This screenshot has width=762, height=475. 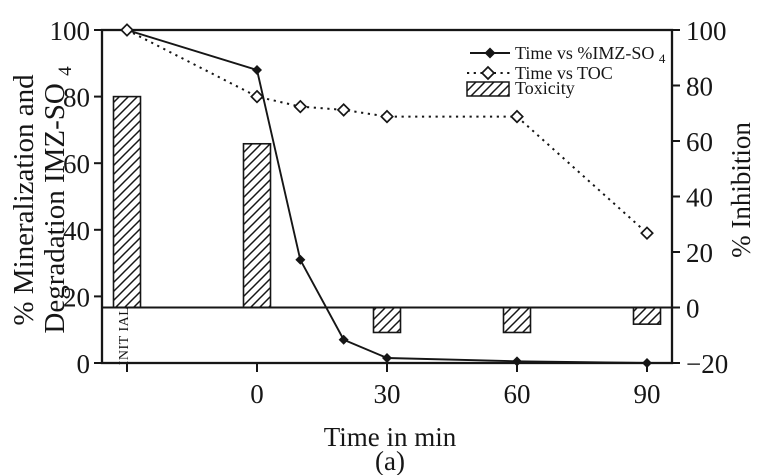 What do you see at coordinates (390, 437) in the screenshot?
I see `x-axis-title: Time in min` at bounding box center [390, 437].